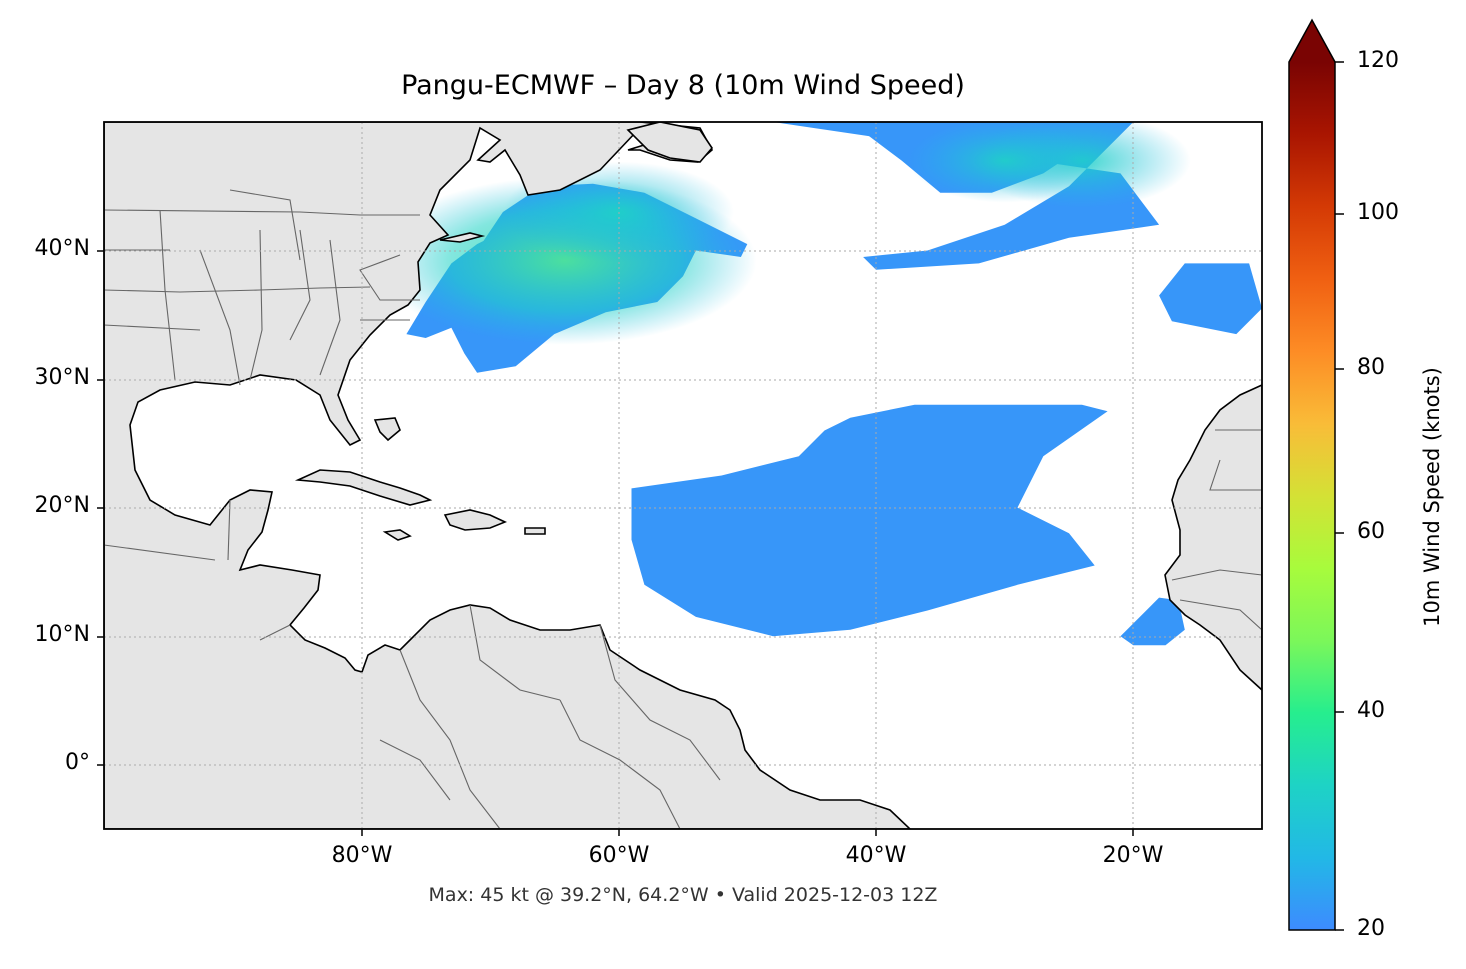 The image size is (1466, 969). What do you see at coordinates (1133, 855) in the screenshot?
I see `lon-tick-label: 20°W` at bounding box center [1133, 855].